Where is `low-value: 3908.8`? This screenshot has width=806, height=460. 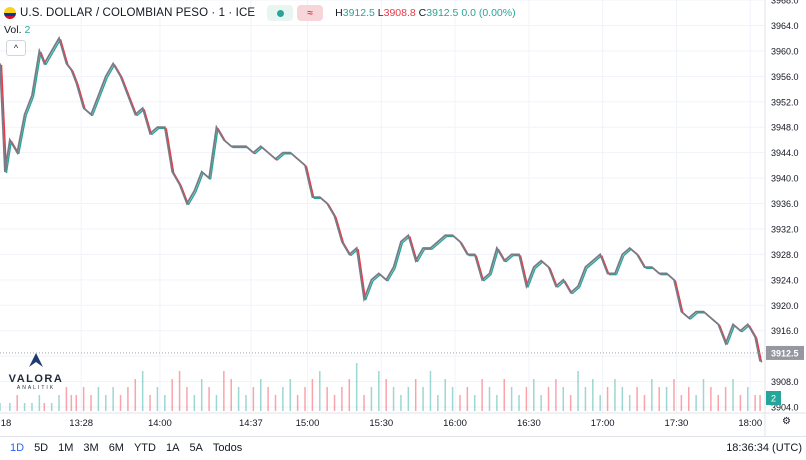 low-value: 3908.8 is located at coordinates (399, 13).